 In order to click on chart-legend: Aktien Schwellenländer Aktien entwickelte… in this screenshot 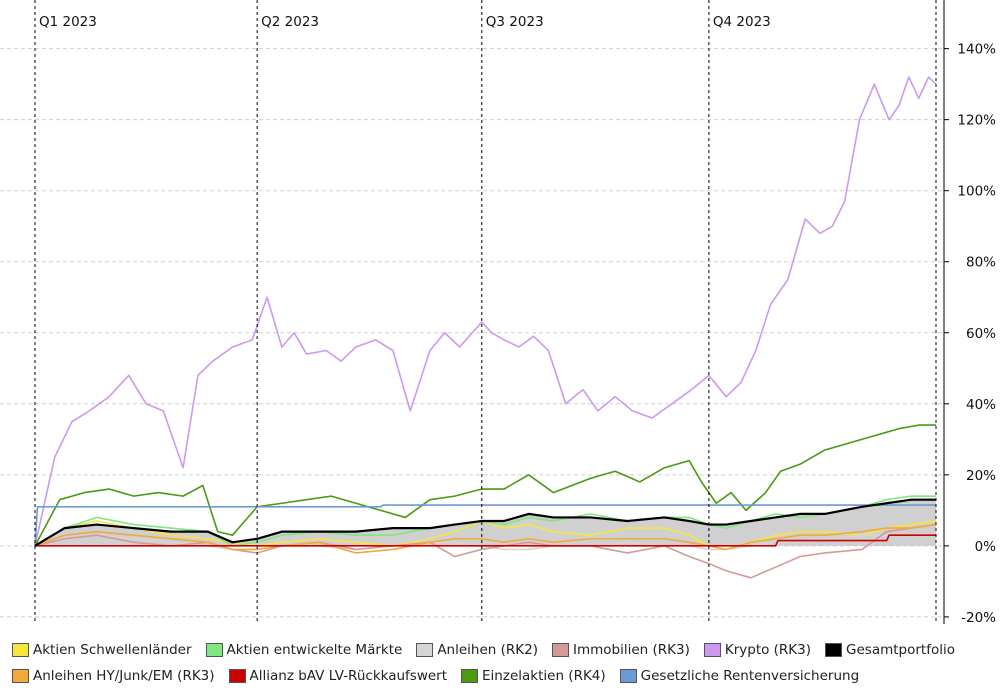, I will do `click(502, 663)`.